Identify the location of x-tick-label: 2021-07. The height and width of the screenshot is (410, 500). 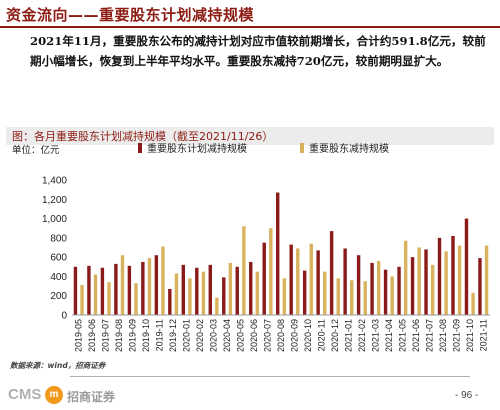
(429, 335).